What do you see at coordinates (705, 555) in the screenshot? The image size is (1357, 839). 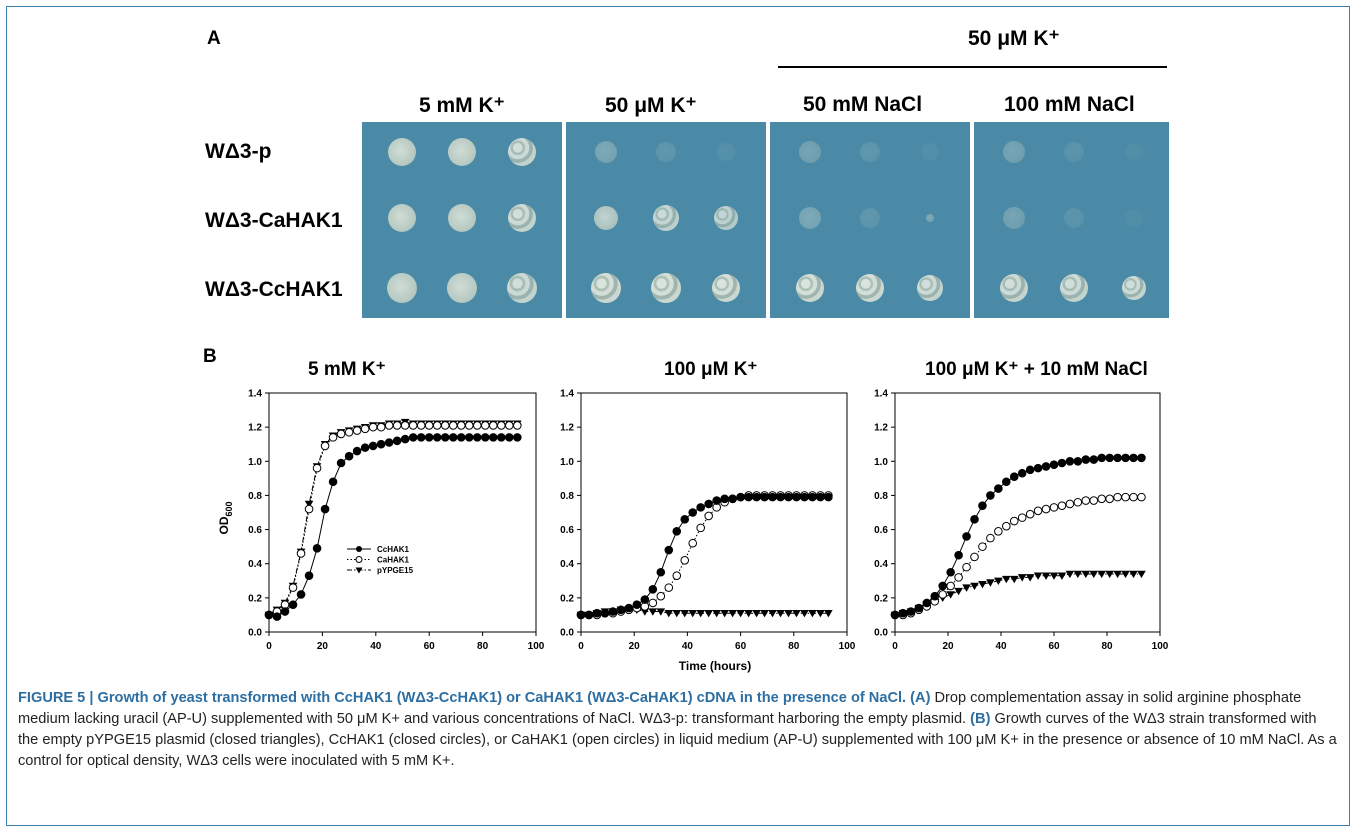 I see `series-line-CaHAK1` at bounding box center [705, 555].